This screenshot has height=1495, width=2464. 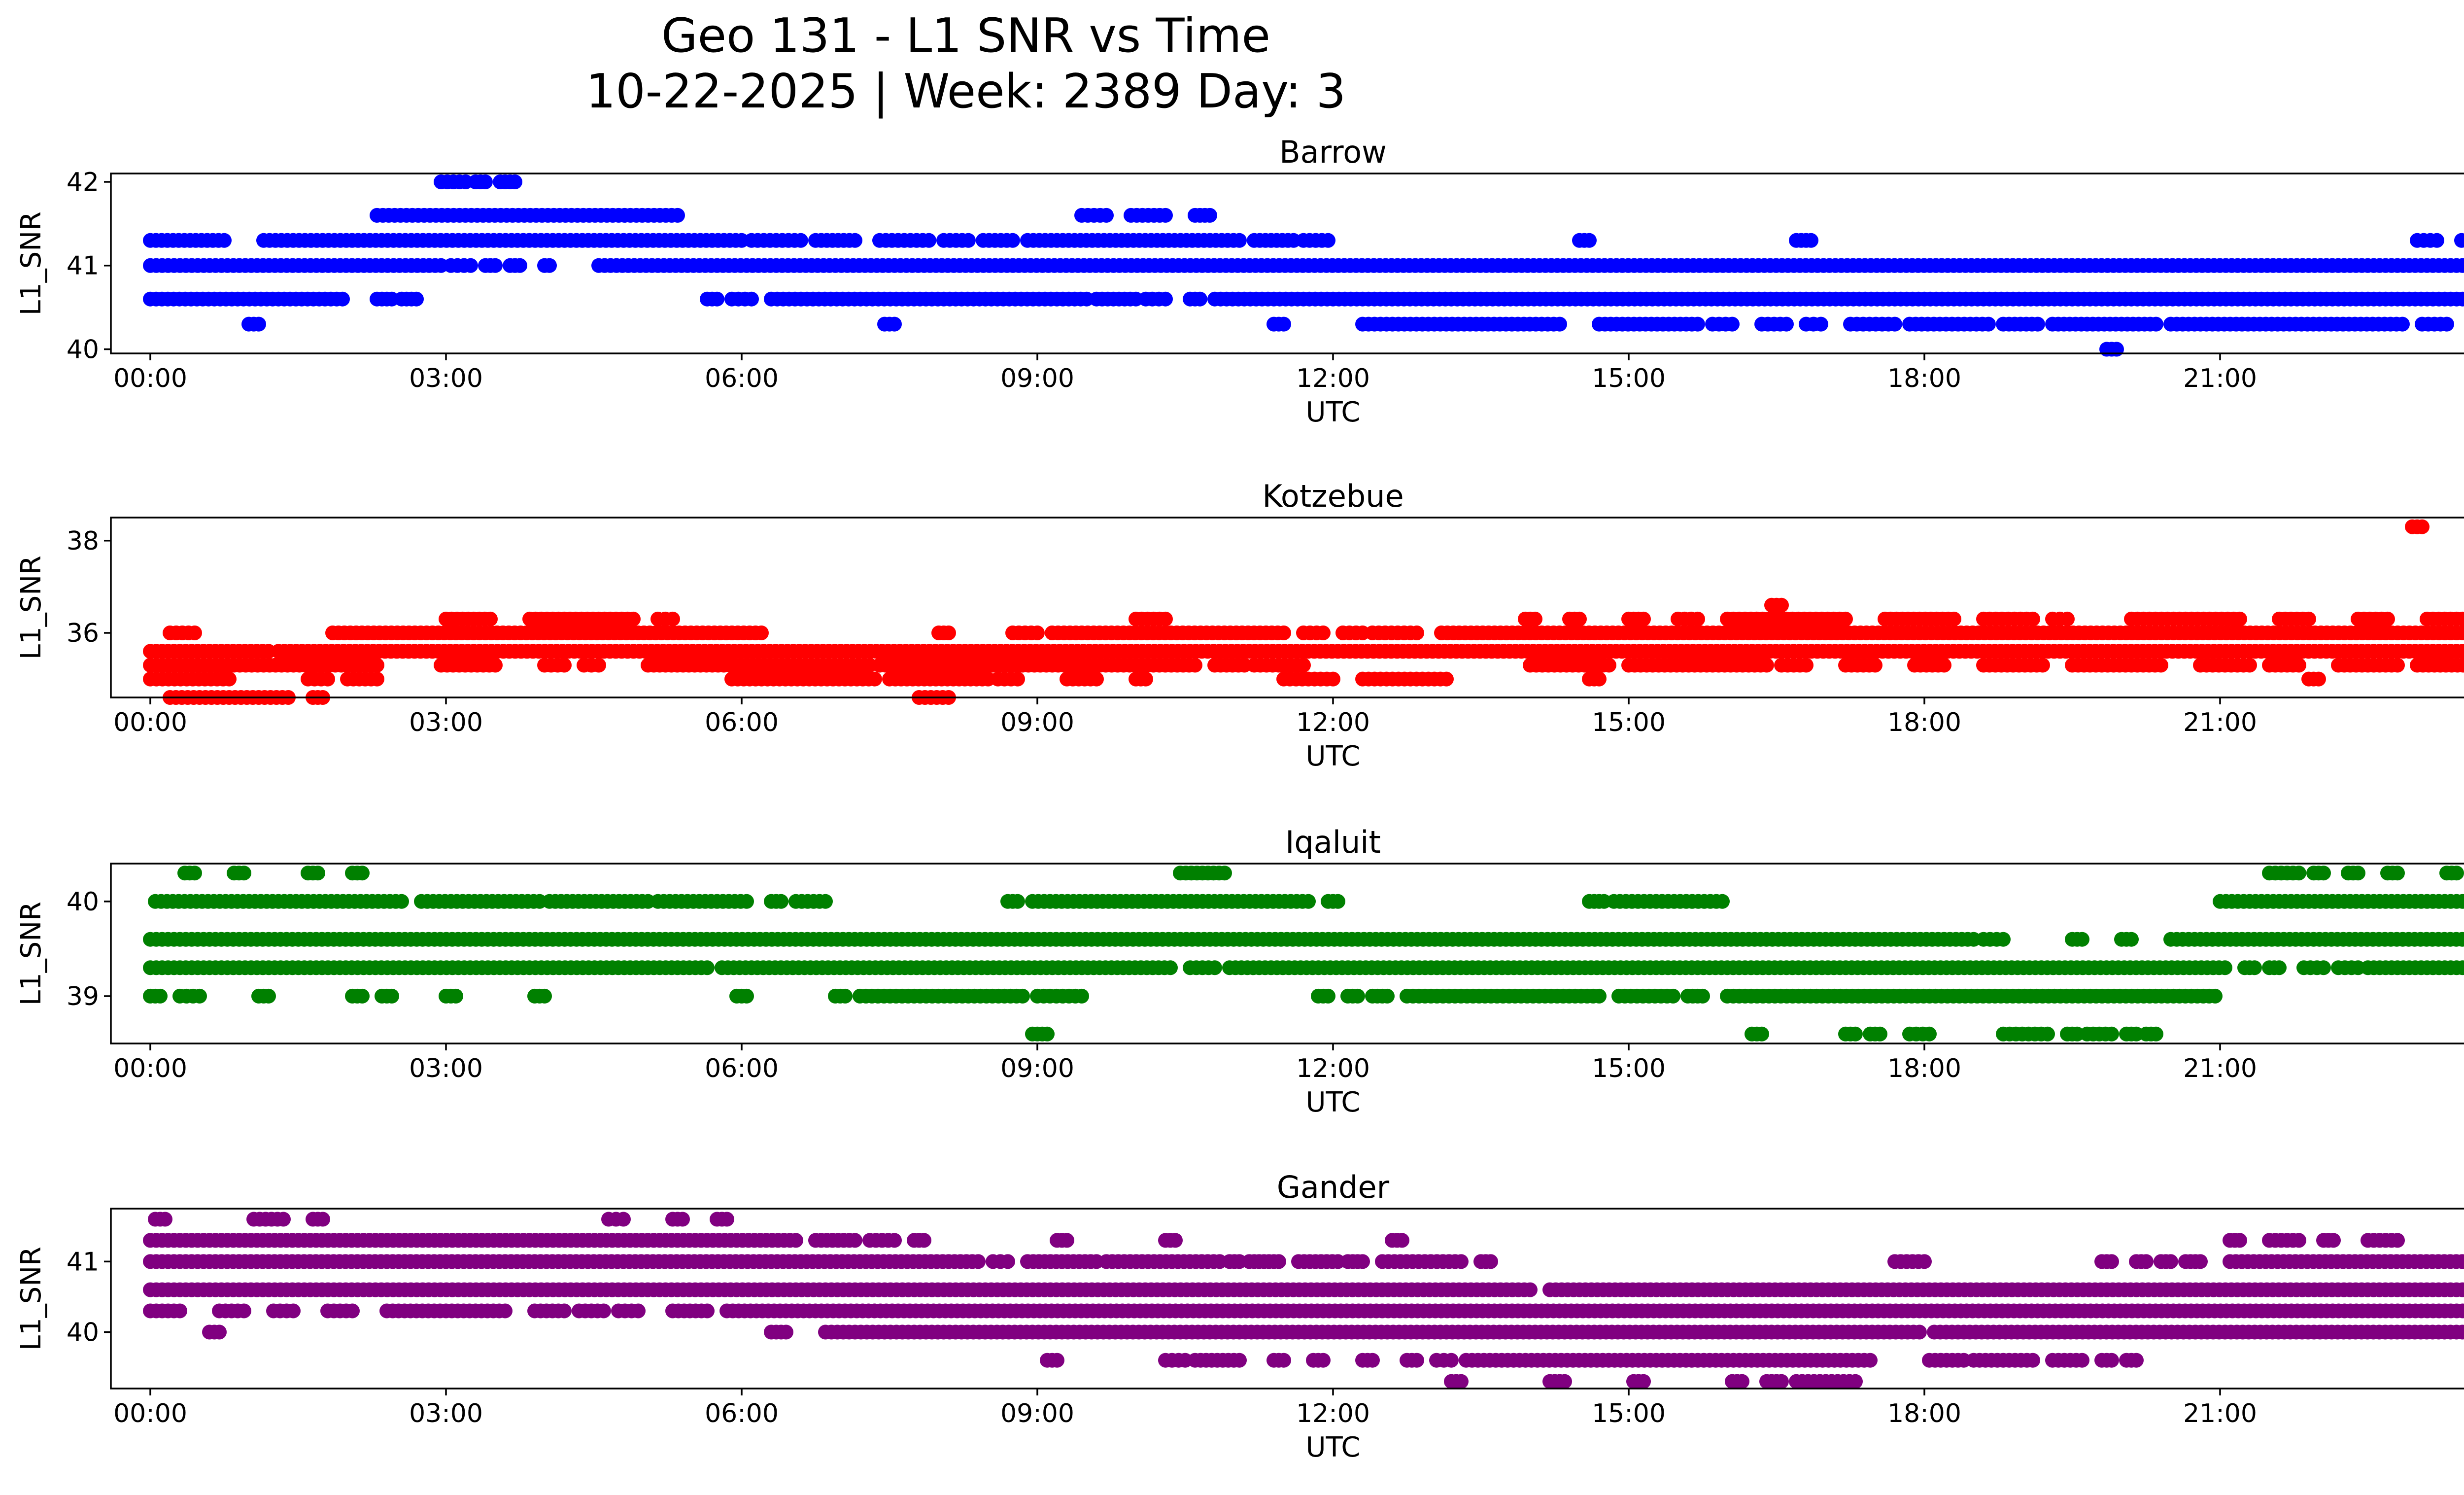 What do you see at coordinates (1332, 412) in the screenshot?
I see `x-axis-label: UTC` at bounding box center [1332, 412].